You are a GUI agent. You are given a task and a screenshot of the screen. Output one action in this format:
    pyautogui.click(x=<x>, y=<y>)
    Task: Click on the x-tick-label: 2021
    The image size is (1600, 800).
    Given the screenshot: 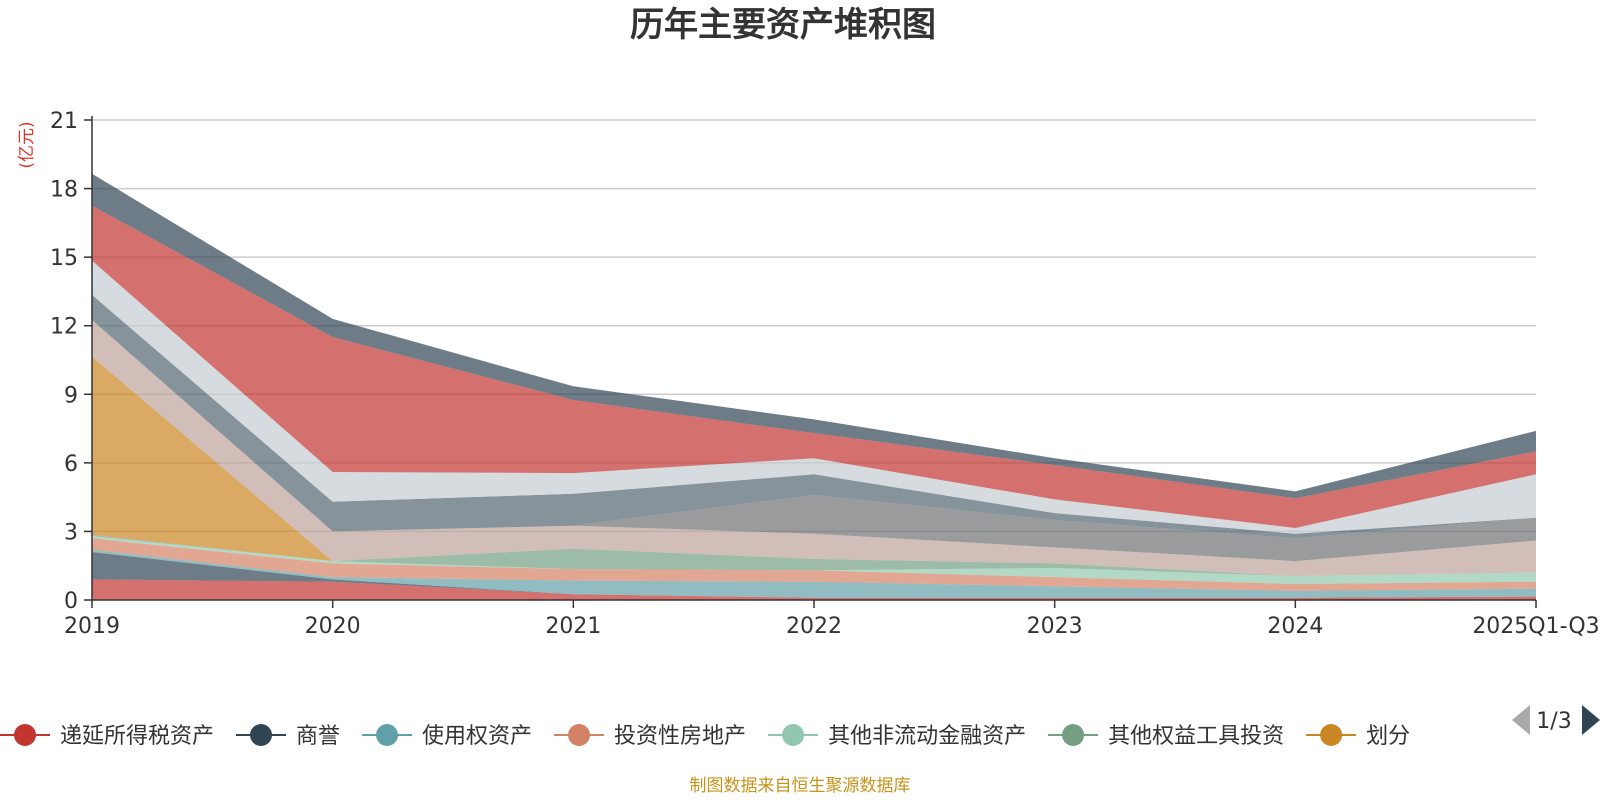 What is the action you would take?
    pyautogui.click(x=573, y=626)
    